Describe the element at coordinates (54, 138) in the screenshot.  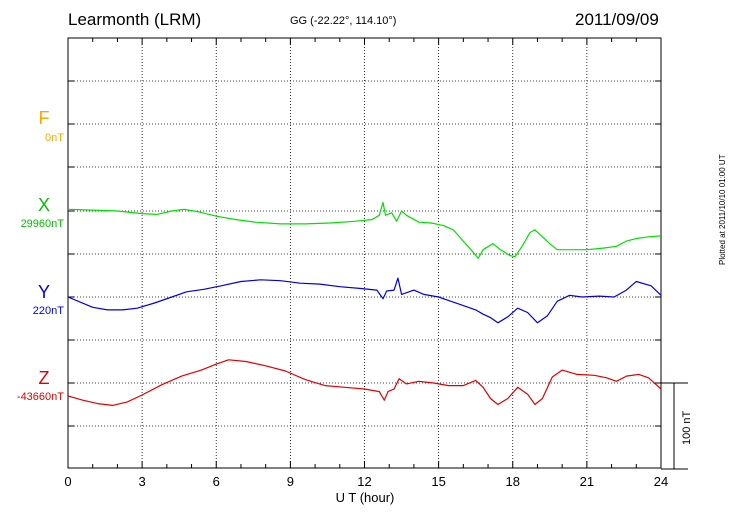
I see `component-f-baseline: 0nT` at that location.